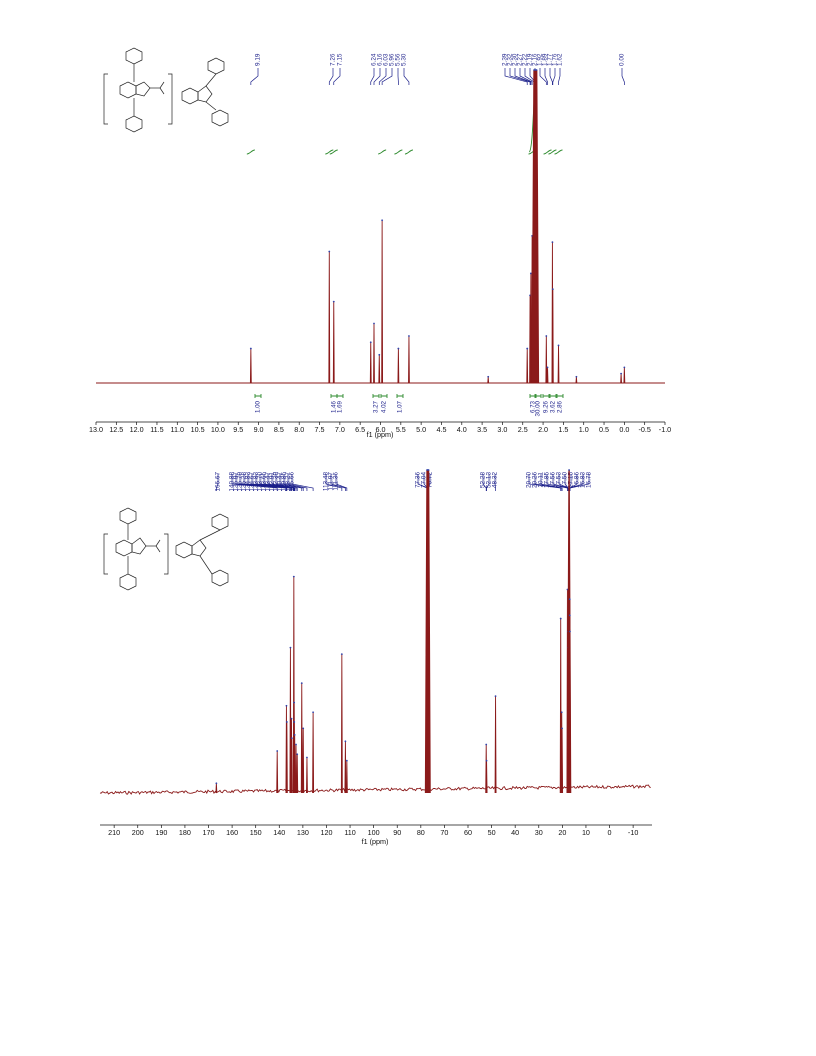  I want to click on tick-label: 5.5, so click(401, 429).